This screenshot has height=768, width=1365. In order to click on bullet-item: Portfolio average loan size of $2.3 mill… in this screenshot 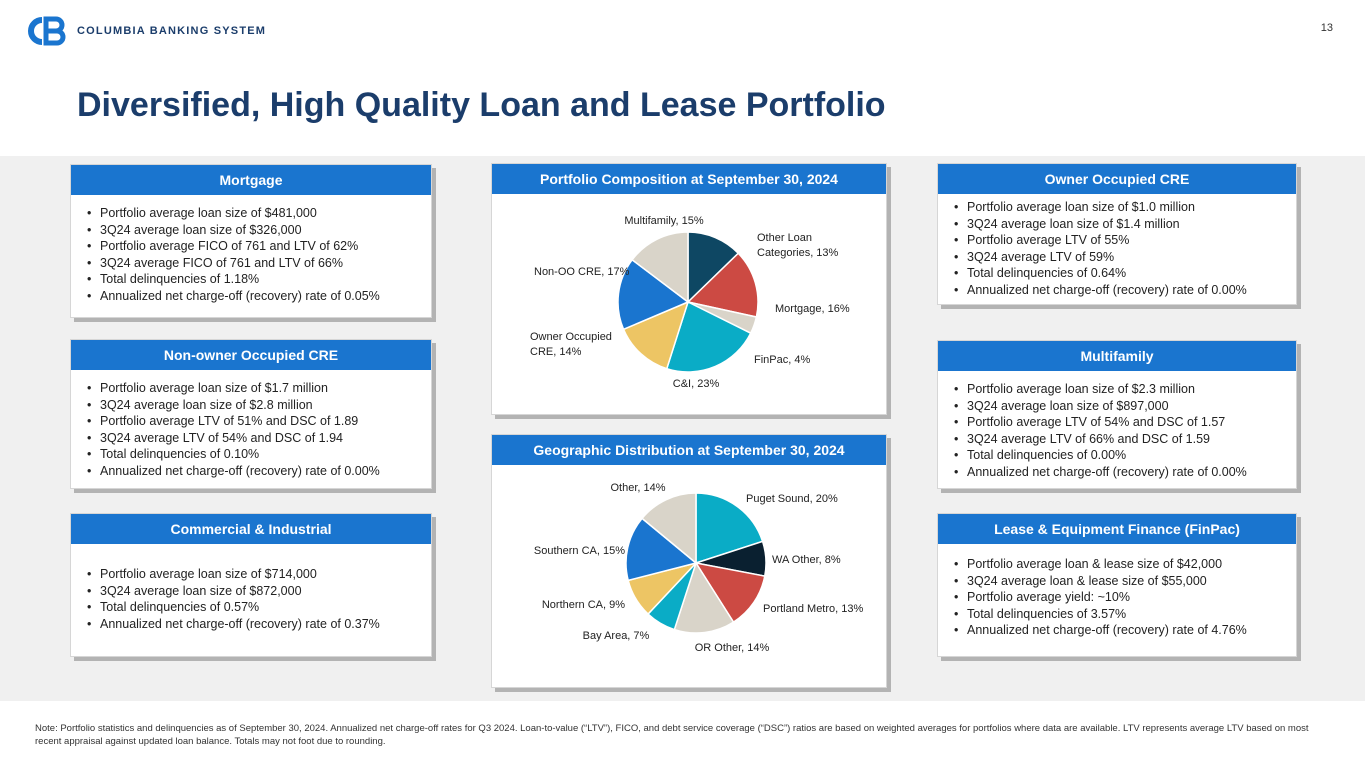, I will do `click(1117, 389)`.